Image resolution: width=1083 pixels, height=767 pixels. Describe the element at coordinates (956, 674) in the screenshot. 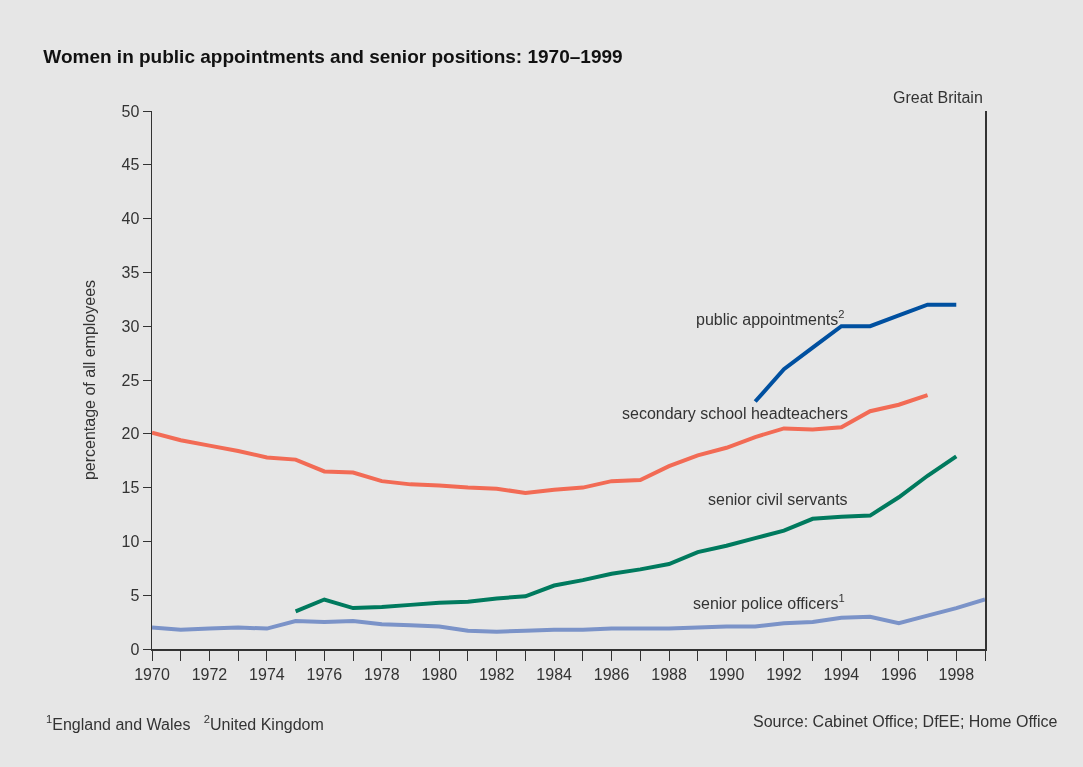

I see `x-tick-label: 1998` at that location.